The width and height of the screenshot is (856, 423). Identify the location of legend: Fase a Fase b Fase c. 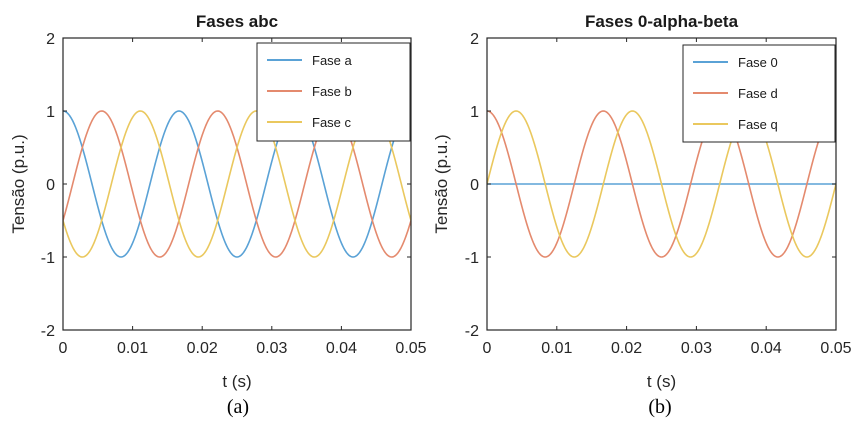
(333, 92).